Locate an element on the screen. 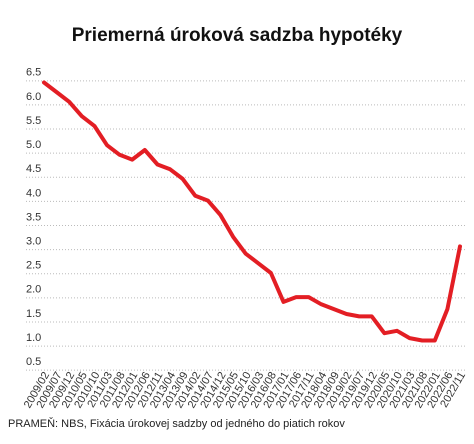 This screenshot has width=474, height=444. y-tick-label: 4.5 is located at coordinates (33, 169).